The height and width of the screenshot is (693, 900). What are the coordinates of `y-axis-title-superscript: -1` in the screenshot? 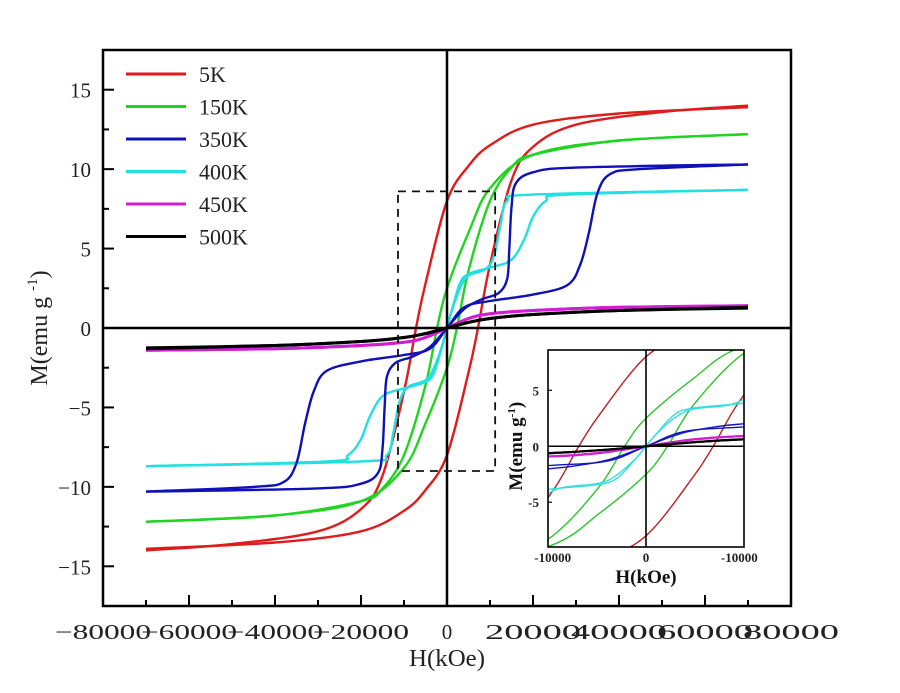 It's located at (33, 284).